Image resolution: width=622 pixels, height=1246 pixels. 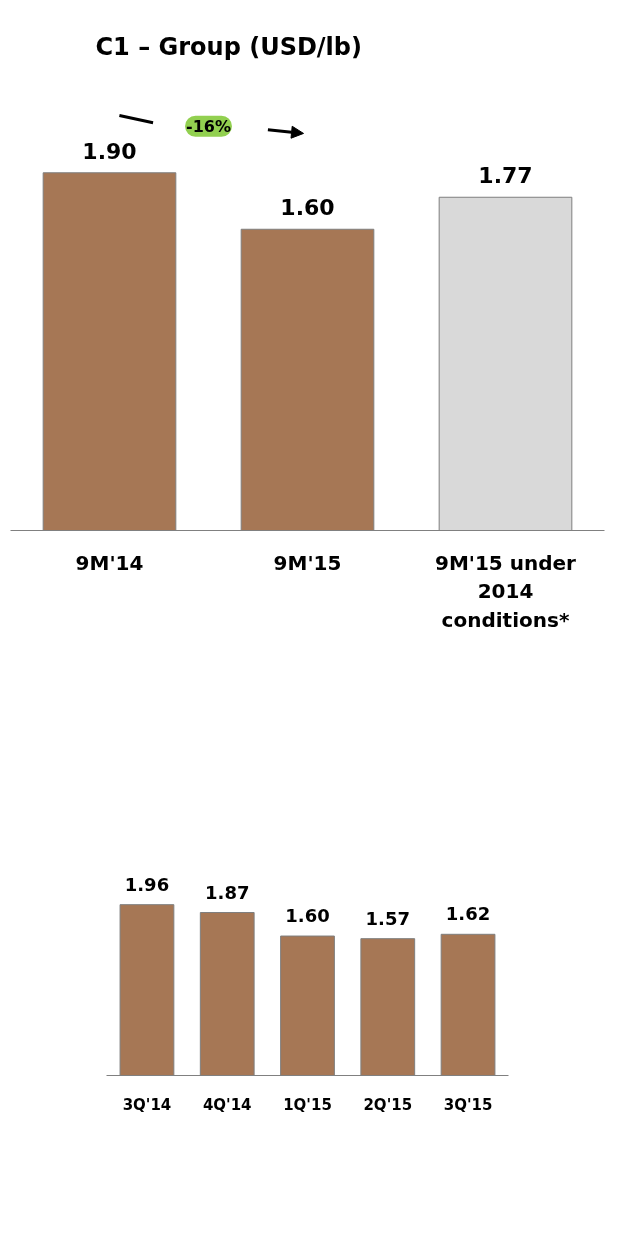 What do you see at coordinates (227, 1104) in the screenshot?
I see `x-tick-label: 4Q'14` at bounding box center [227, 1104].